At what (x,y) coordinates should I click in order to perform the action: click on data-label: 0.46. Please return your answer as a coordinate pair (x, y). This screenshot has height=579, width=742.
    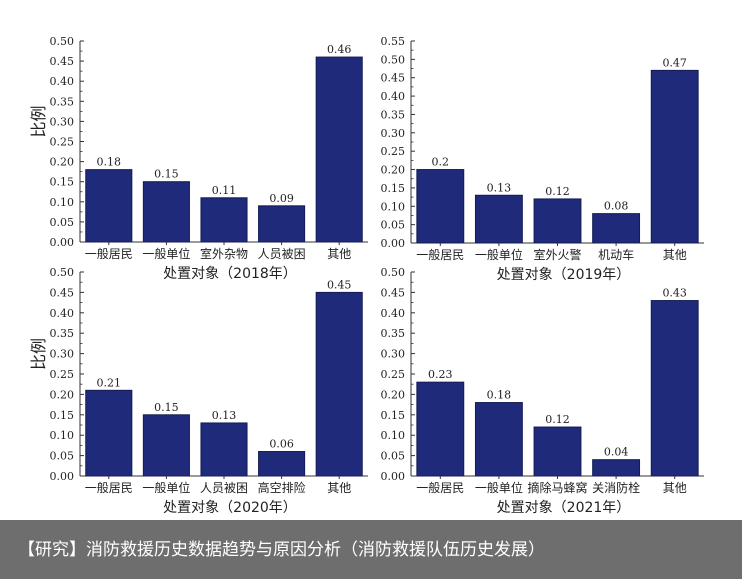
    Looking at the image, I should click on (339, 49).